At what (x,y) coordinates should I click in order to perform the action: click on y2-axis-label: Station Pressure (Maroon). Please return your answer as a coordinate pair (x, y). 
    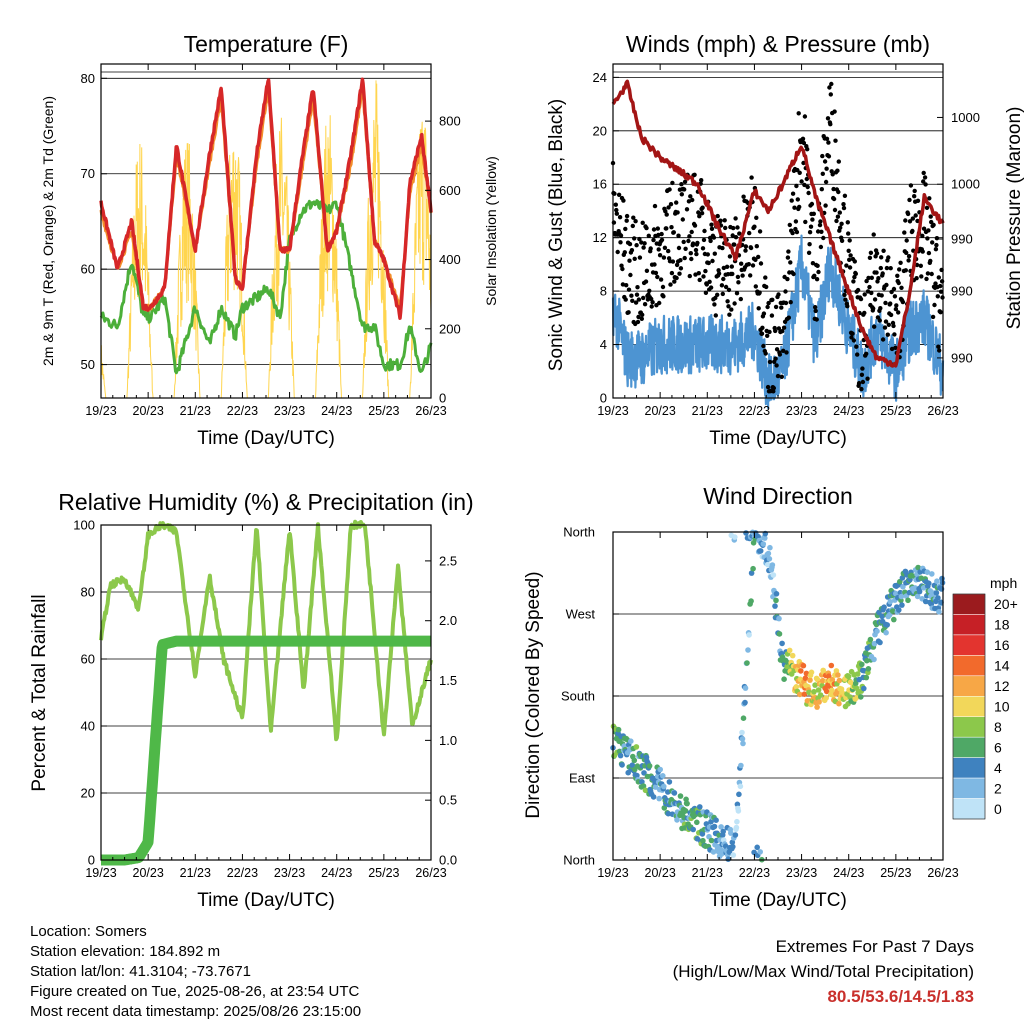
    Looking at the image, I should click on (1014, 218).